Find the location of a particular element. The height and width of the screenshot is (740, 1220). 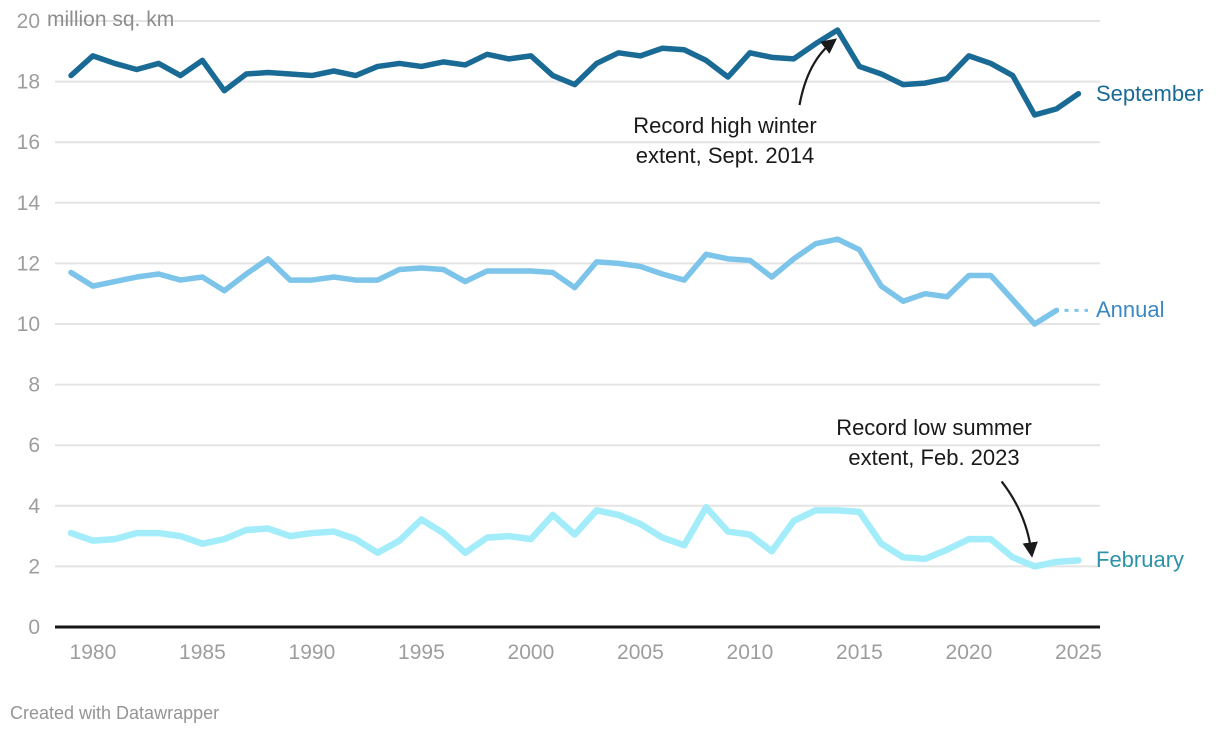

annotation-text-line: extent, Sept. 2014 is located at coordinates (725, 155).